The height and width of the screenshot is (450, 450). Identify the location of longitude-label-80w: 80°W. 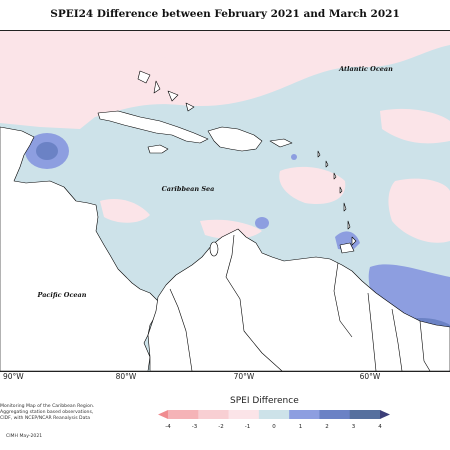
(126, 376).